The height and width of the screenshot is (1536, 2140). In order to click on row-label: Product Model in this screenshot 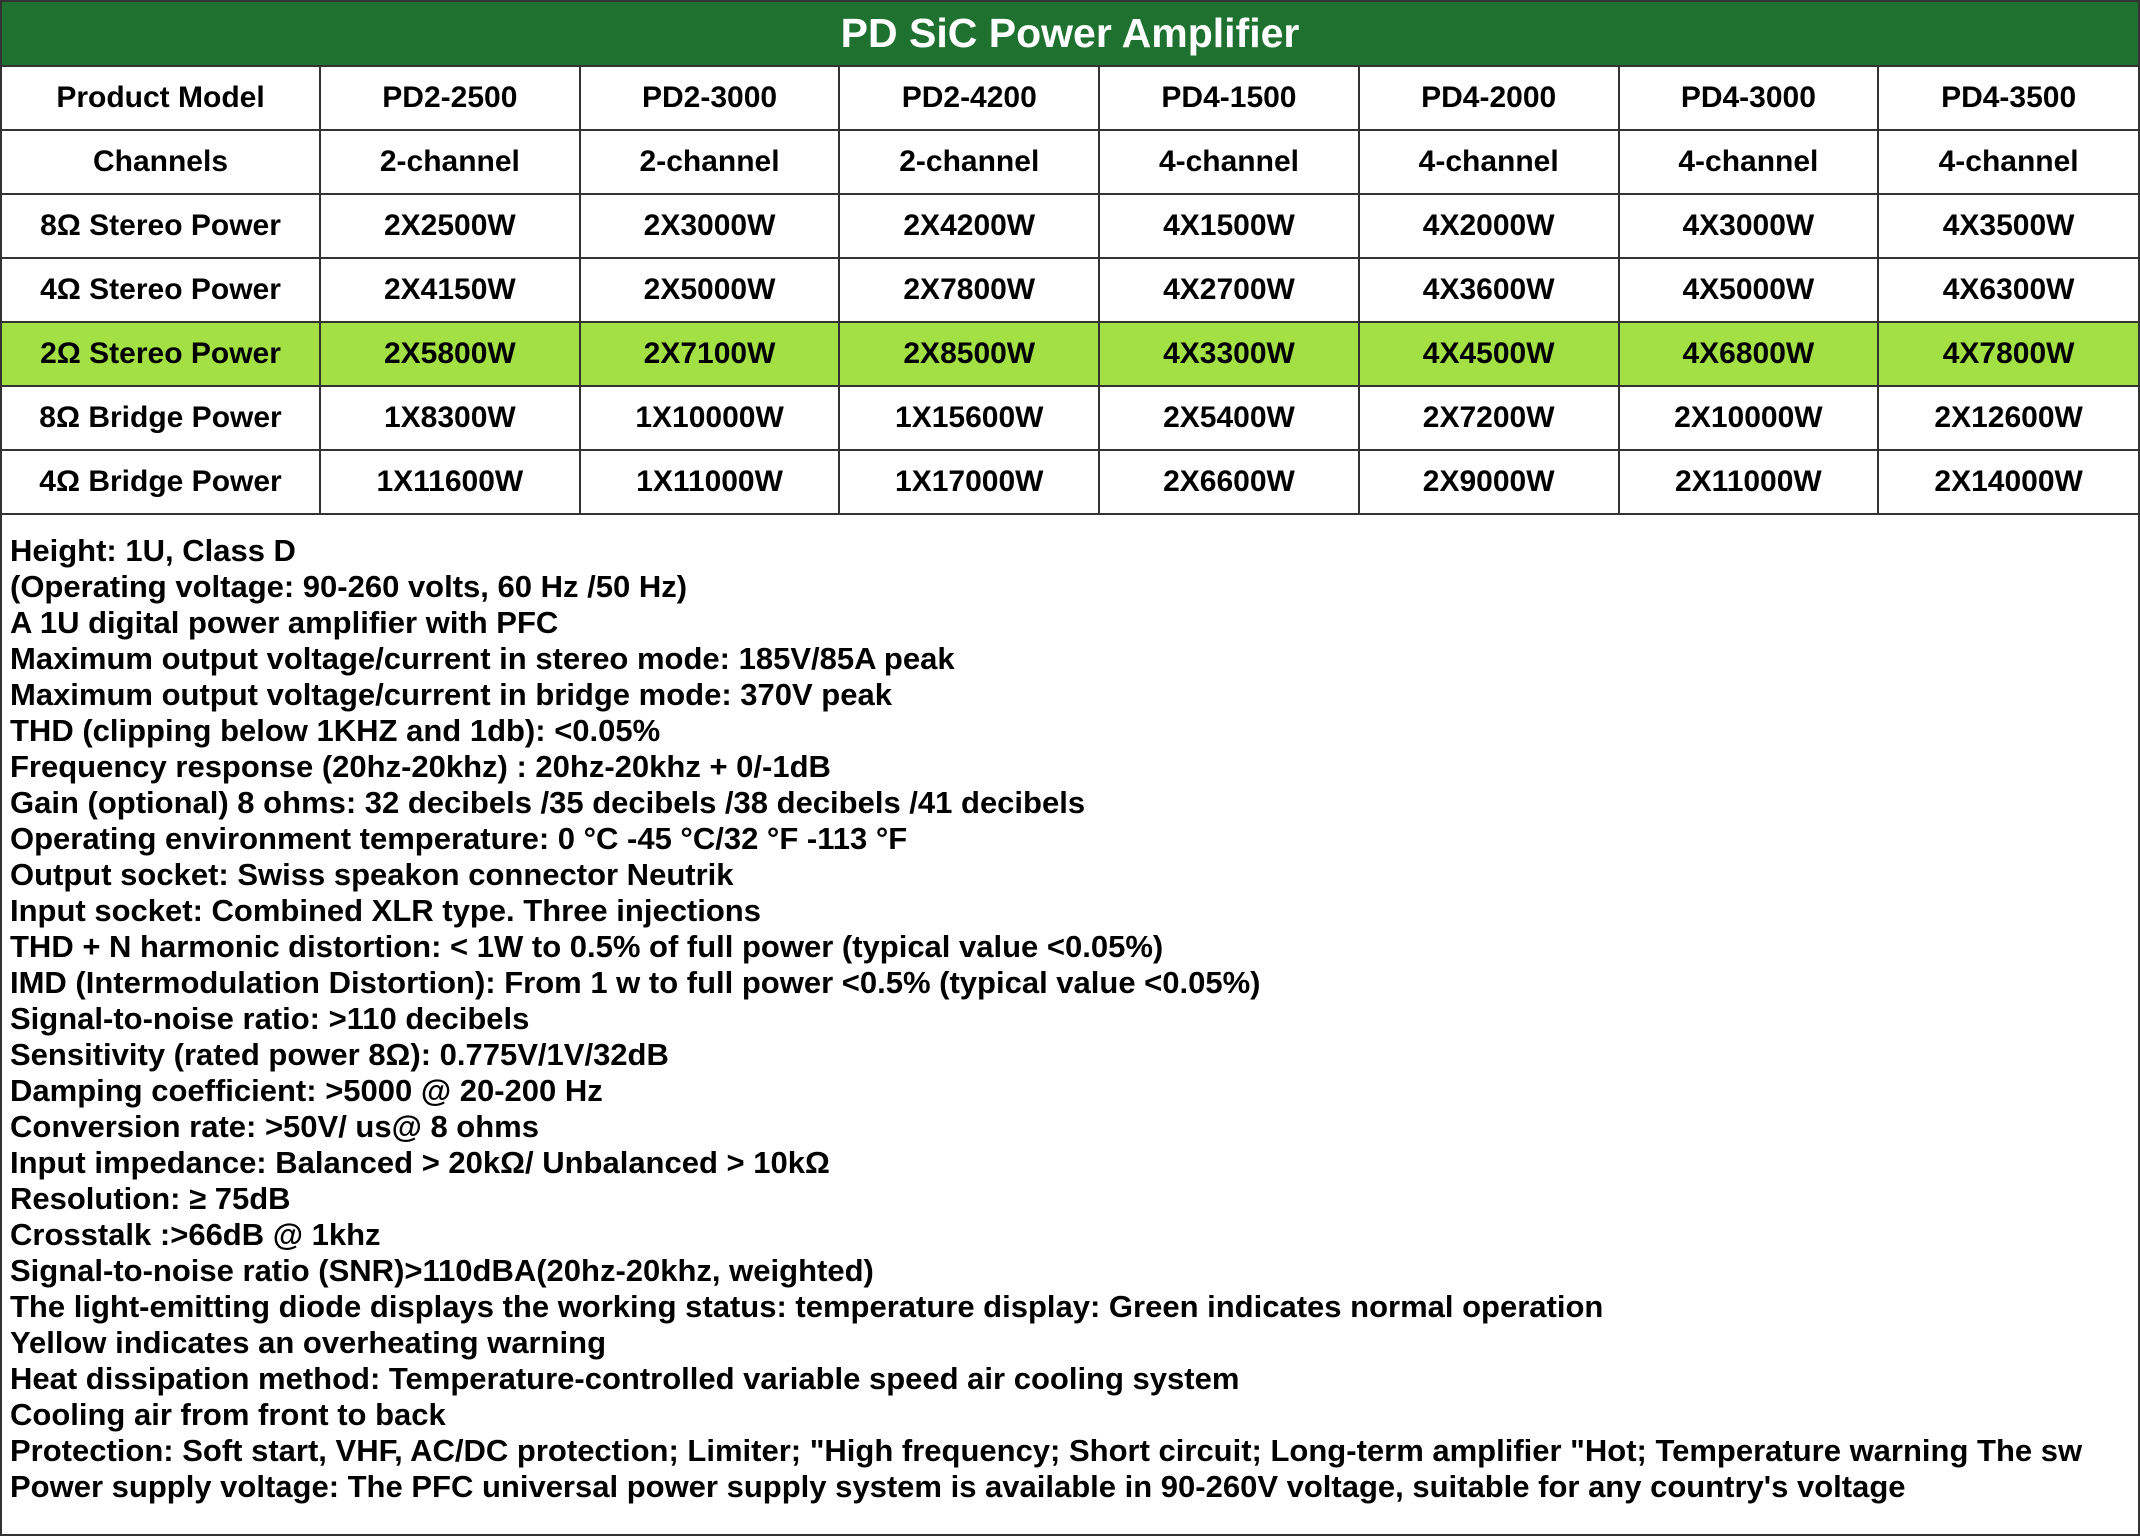, I will do `click(161, 99)`.